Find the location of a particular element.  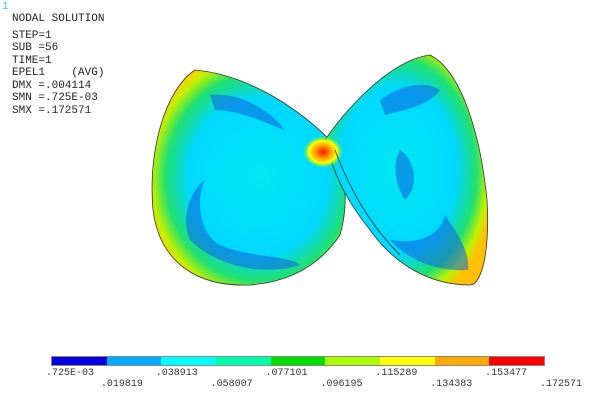

legend-label-2: .038913 is located at coordinates (176, 373).